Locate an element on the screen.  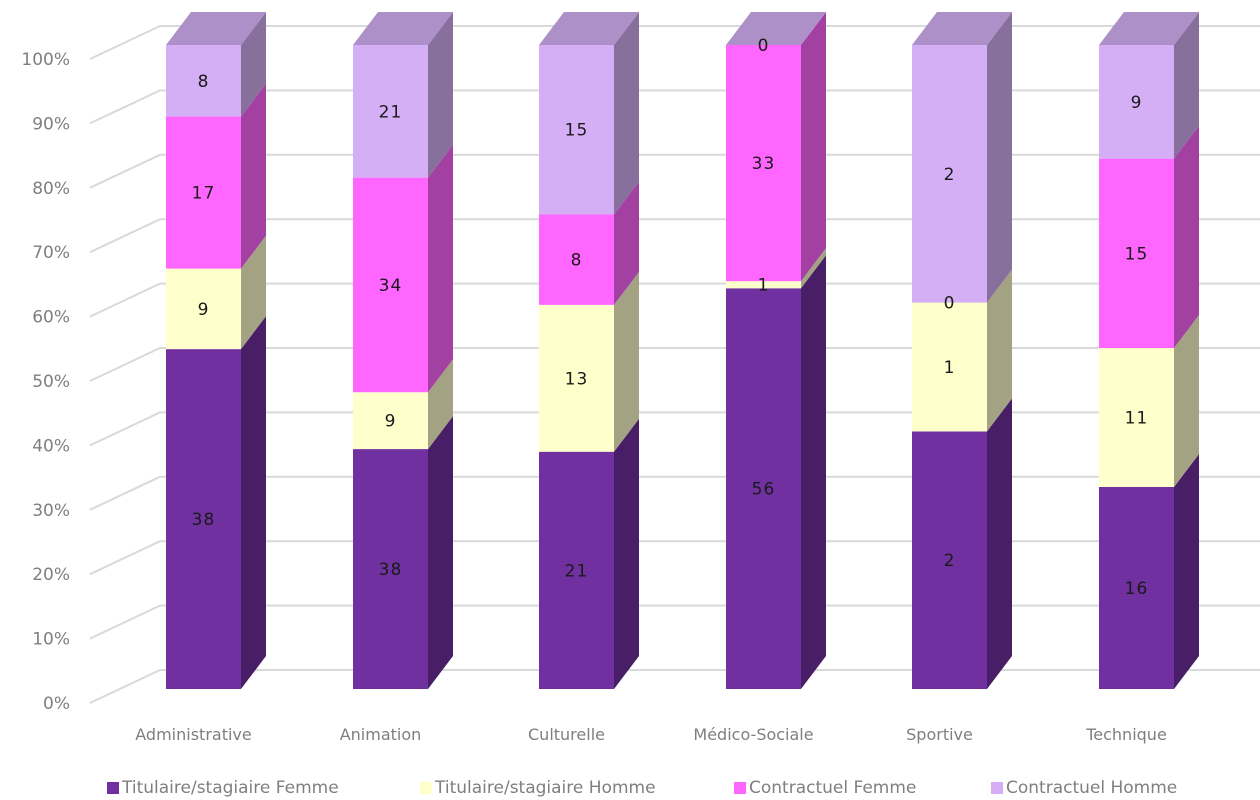
legend-label: Titulaire/stagiaire Femme is located at coordinates (230, 788).